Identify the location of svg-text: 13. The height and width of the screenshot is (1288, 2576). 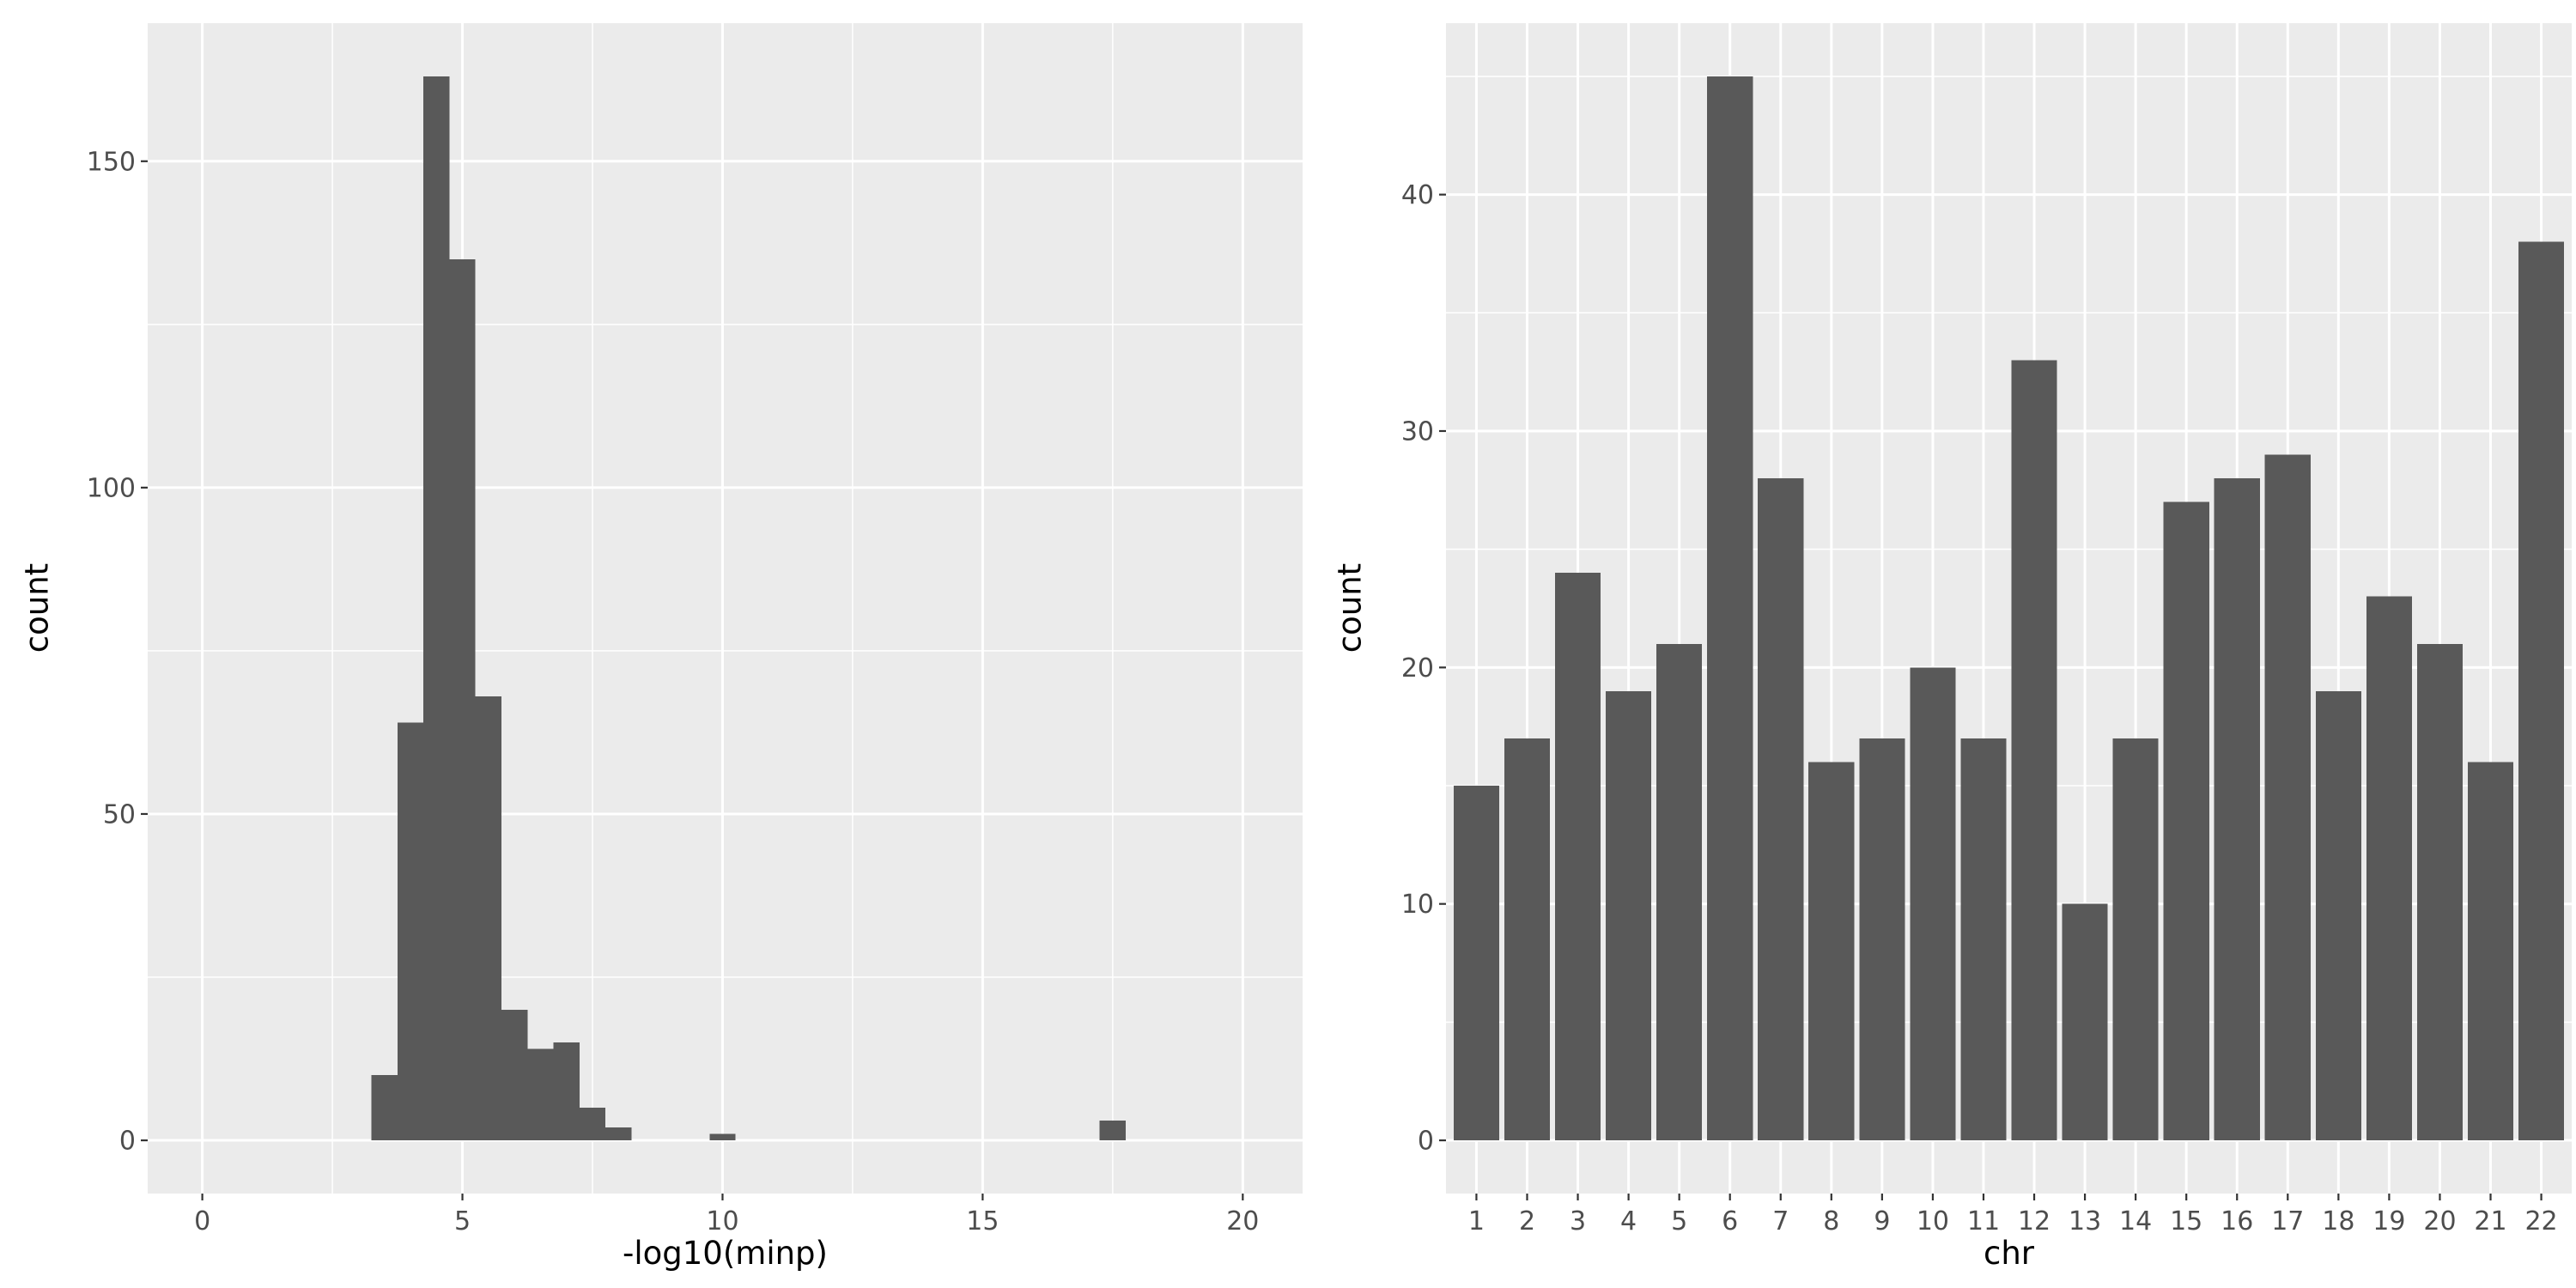
(2085, 1221).